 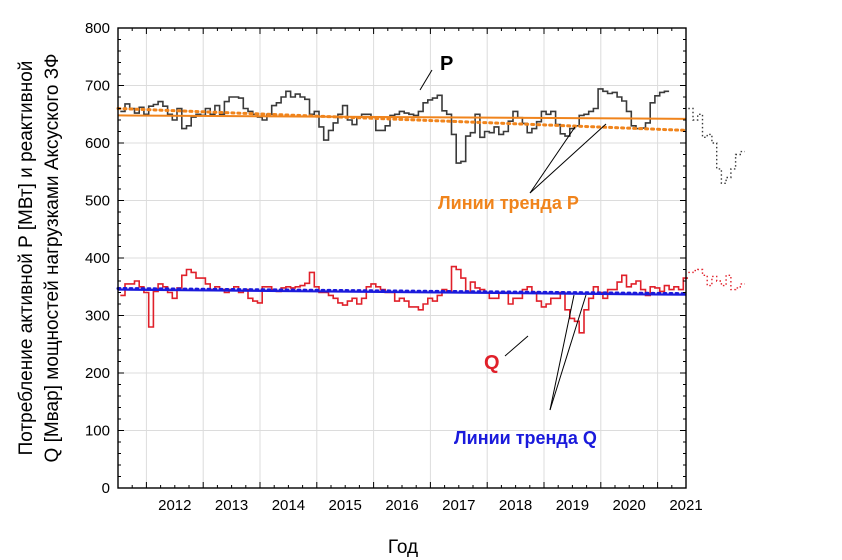 I want to click on trend-p-label: Линии тренда P, so click(x=508, y=203).